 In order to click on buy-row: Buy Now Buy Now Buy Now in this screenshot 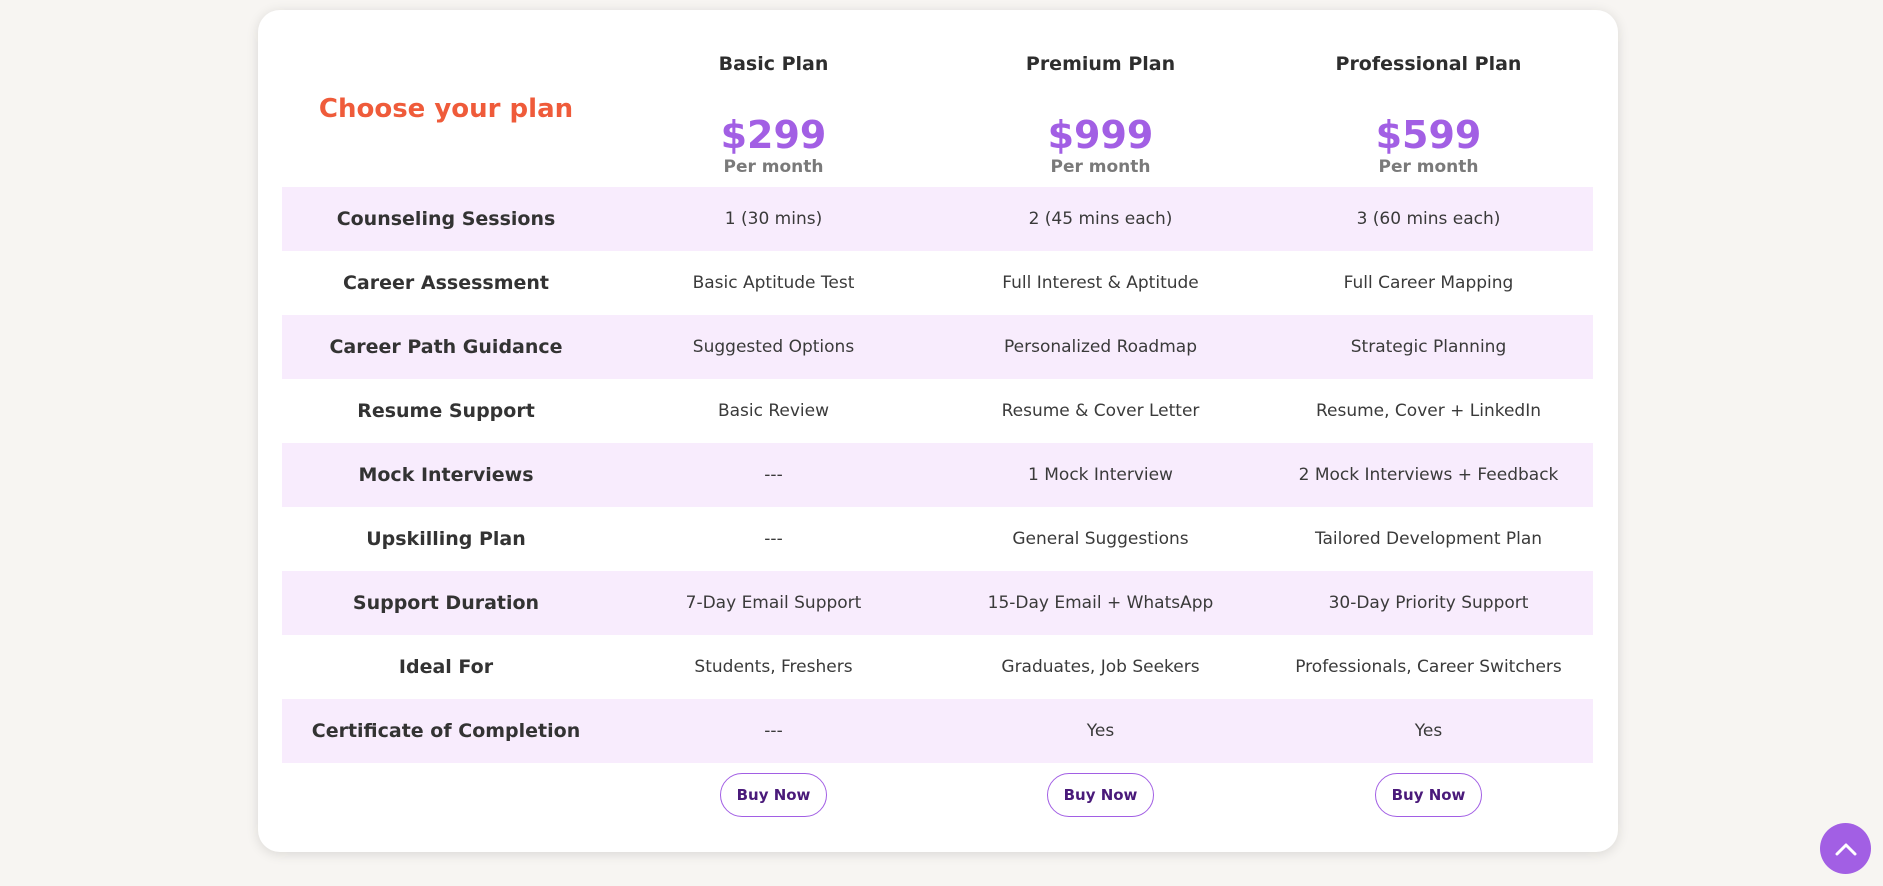, I will do `click(937, 795)`.